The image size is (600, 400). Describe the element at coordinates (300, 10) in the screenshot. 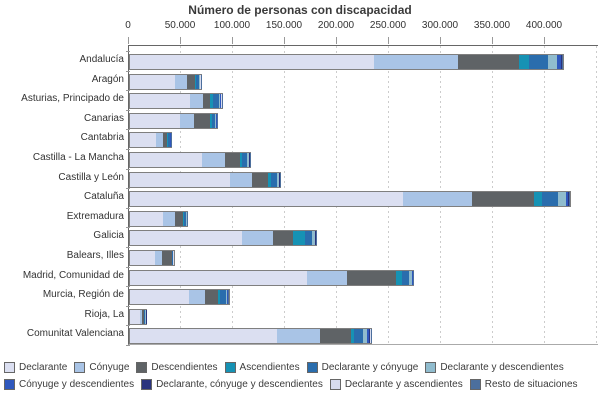

I see `chart-title: Número de personas con discapacidad` at that location.